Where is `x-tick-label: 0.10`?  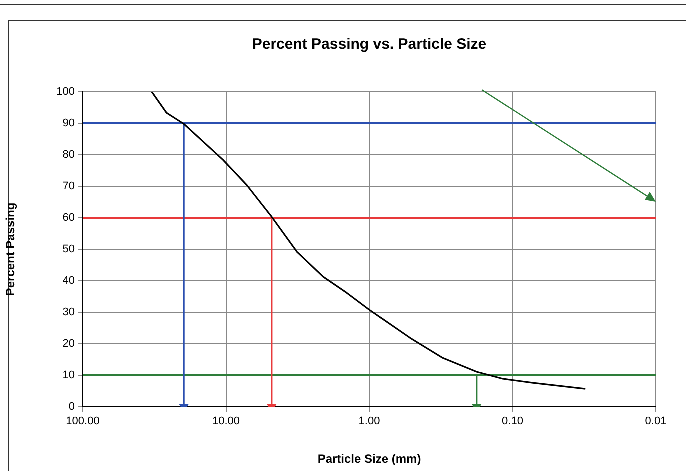
x-tick-label: 0.10 is located at coordinates (513, 422).